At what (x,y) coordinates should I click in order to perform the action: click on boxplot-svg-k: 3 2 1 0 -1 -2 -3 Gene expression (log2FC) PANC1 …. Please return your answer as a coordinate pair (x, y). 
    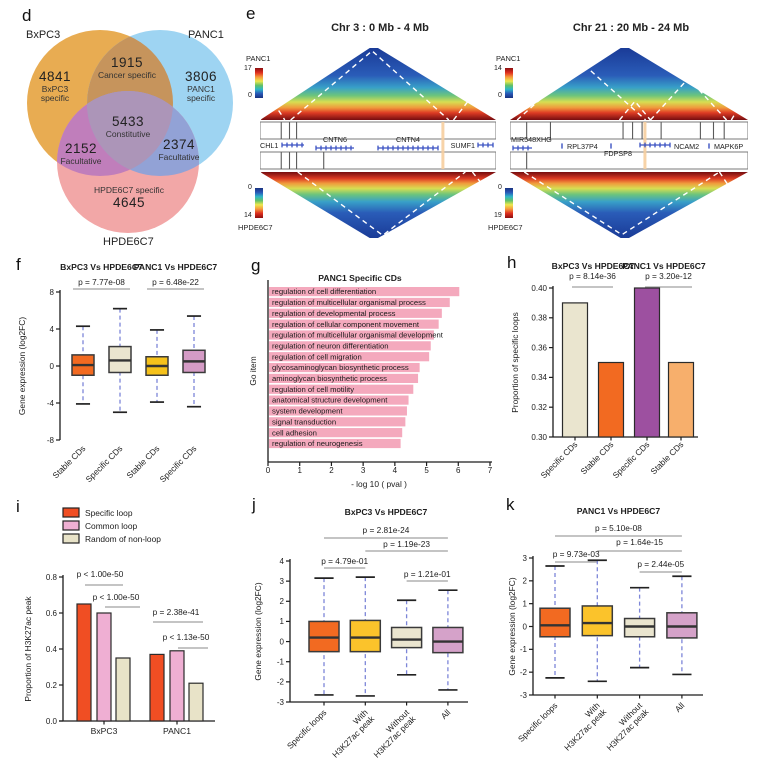
    Looking at the image, I should click on (605, 629).